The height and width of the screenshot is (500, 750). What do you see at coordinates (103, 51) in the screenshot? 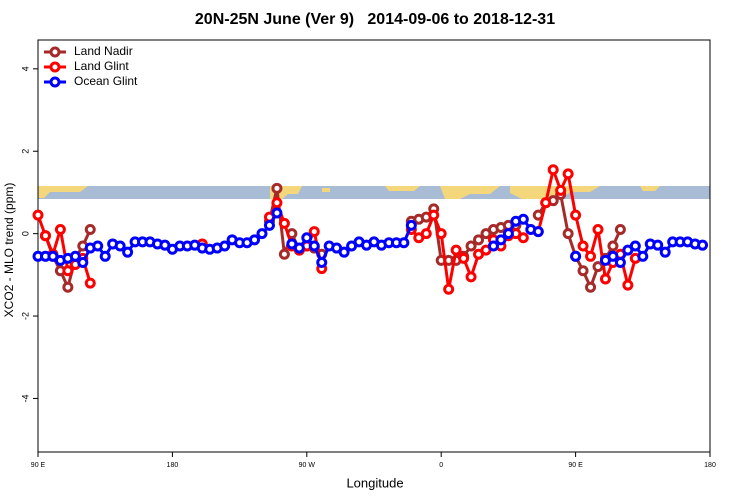
I see `legend-label: Land Nadir` at bounding box center [103, 51].